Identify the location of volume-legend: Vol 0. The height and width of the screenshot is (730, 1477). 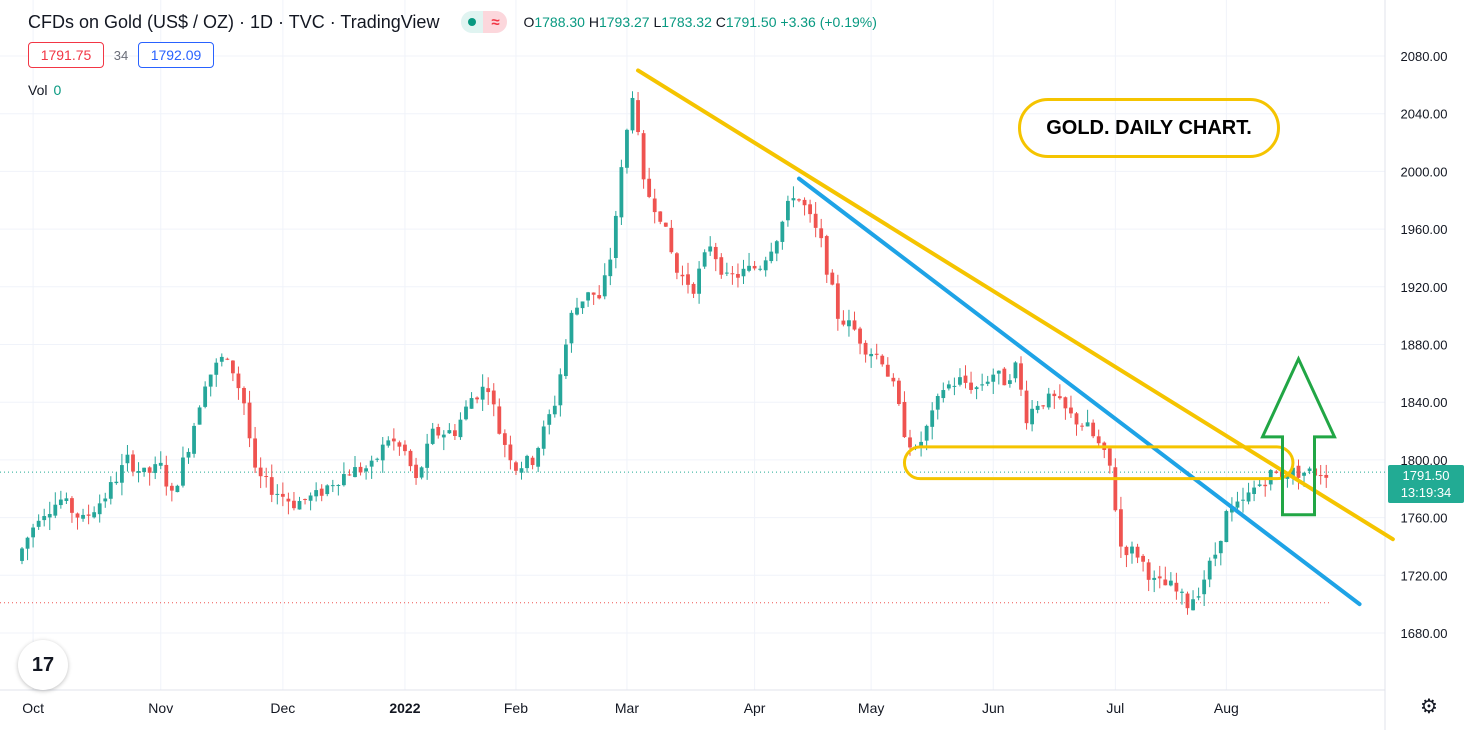
(44, 90).